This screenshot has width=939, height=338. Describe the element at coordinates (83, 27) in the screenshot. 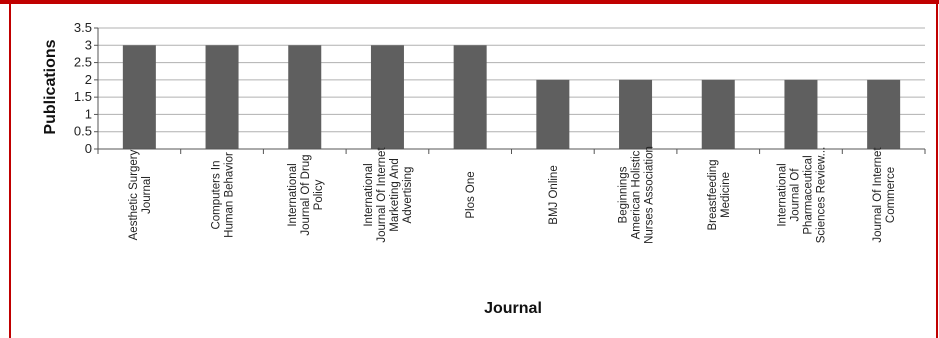

I see `y-tick-label: 3.5` at that location.